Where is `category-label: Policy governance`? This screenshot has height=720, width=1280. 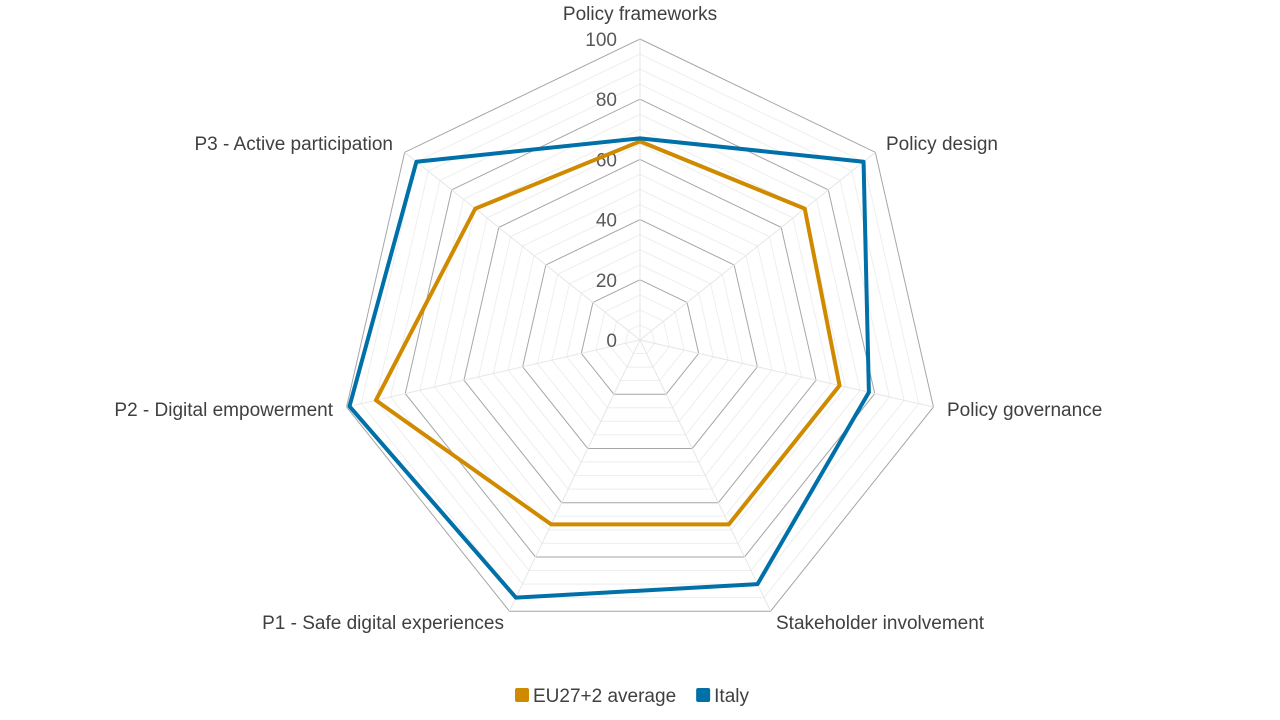 category-label: Policy governance is located at coordinates (1024, 410).